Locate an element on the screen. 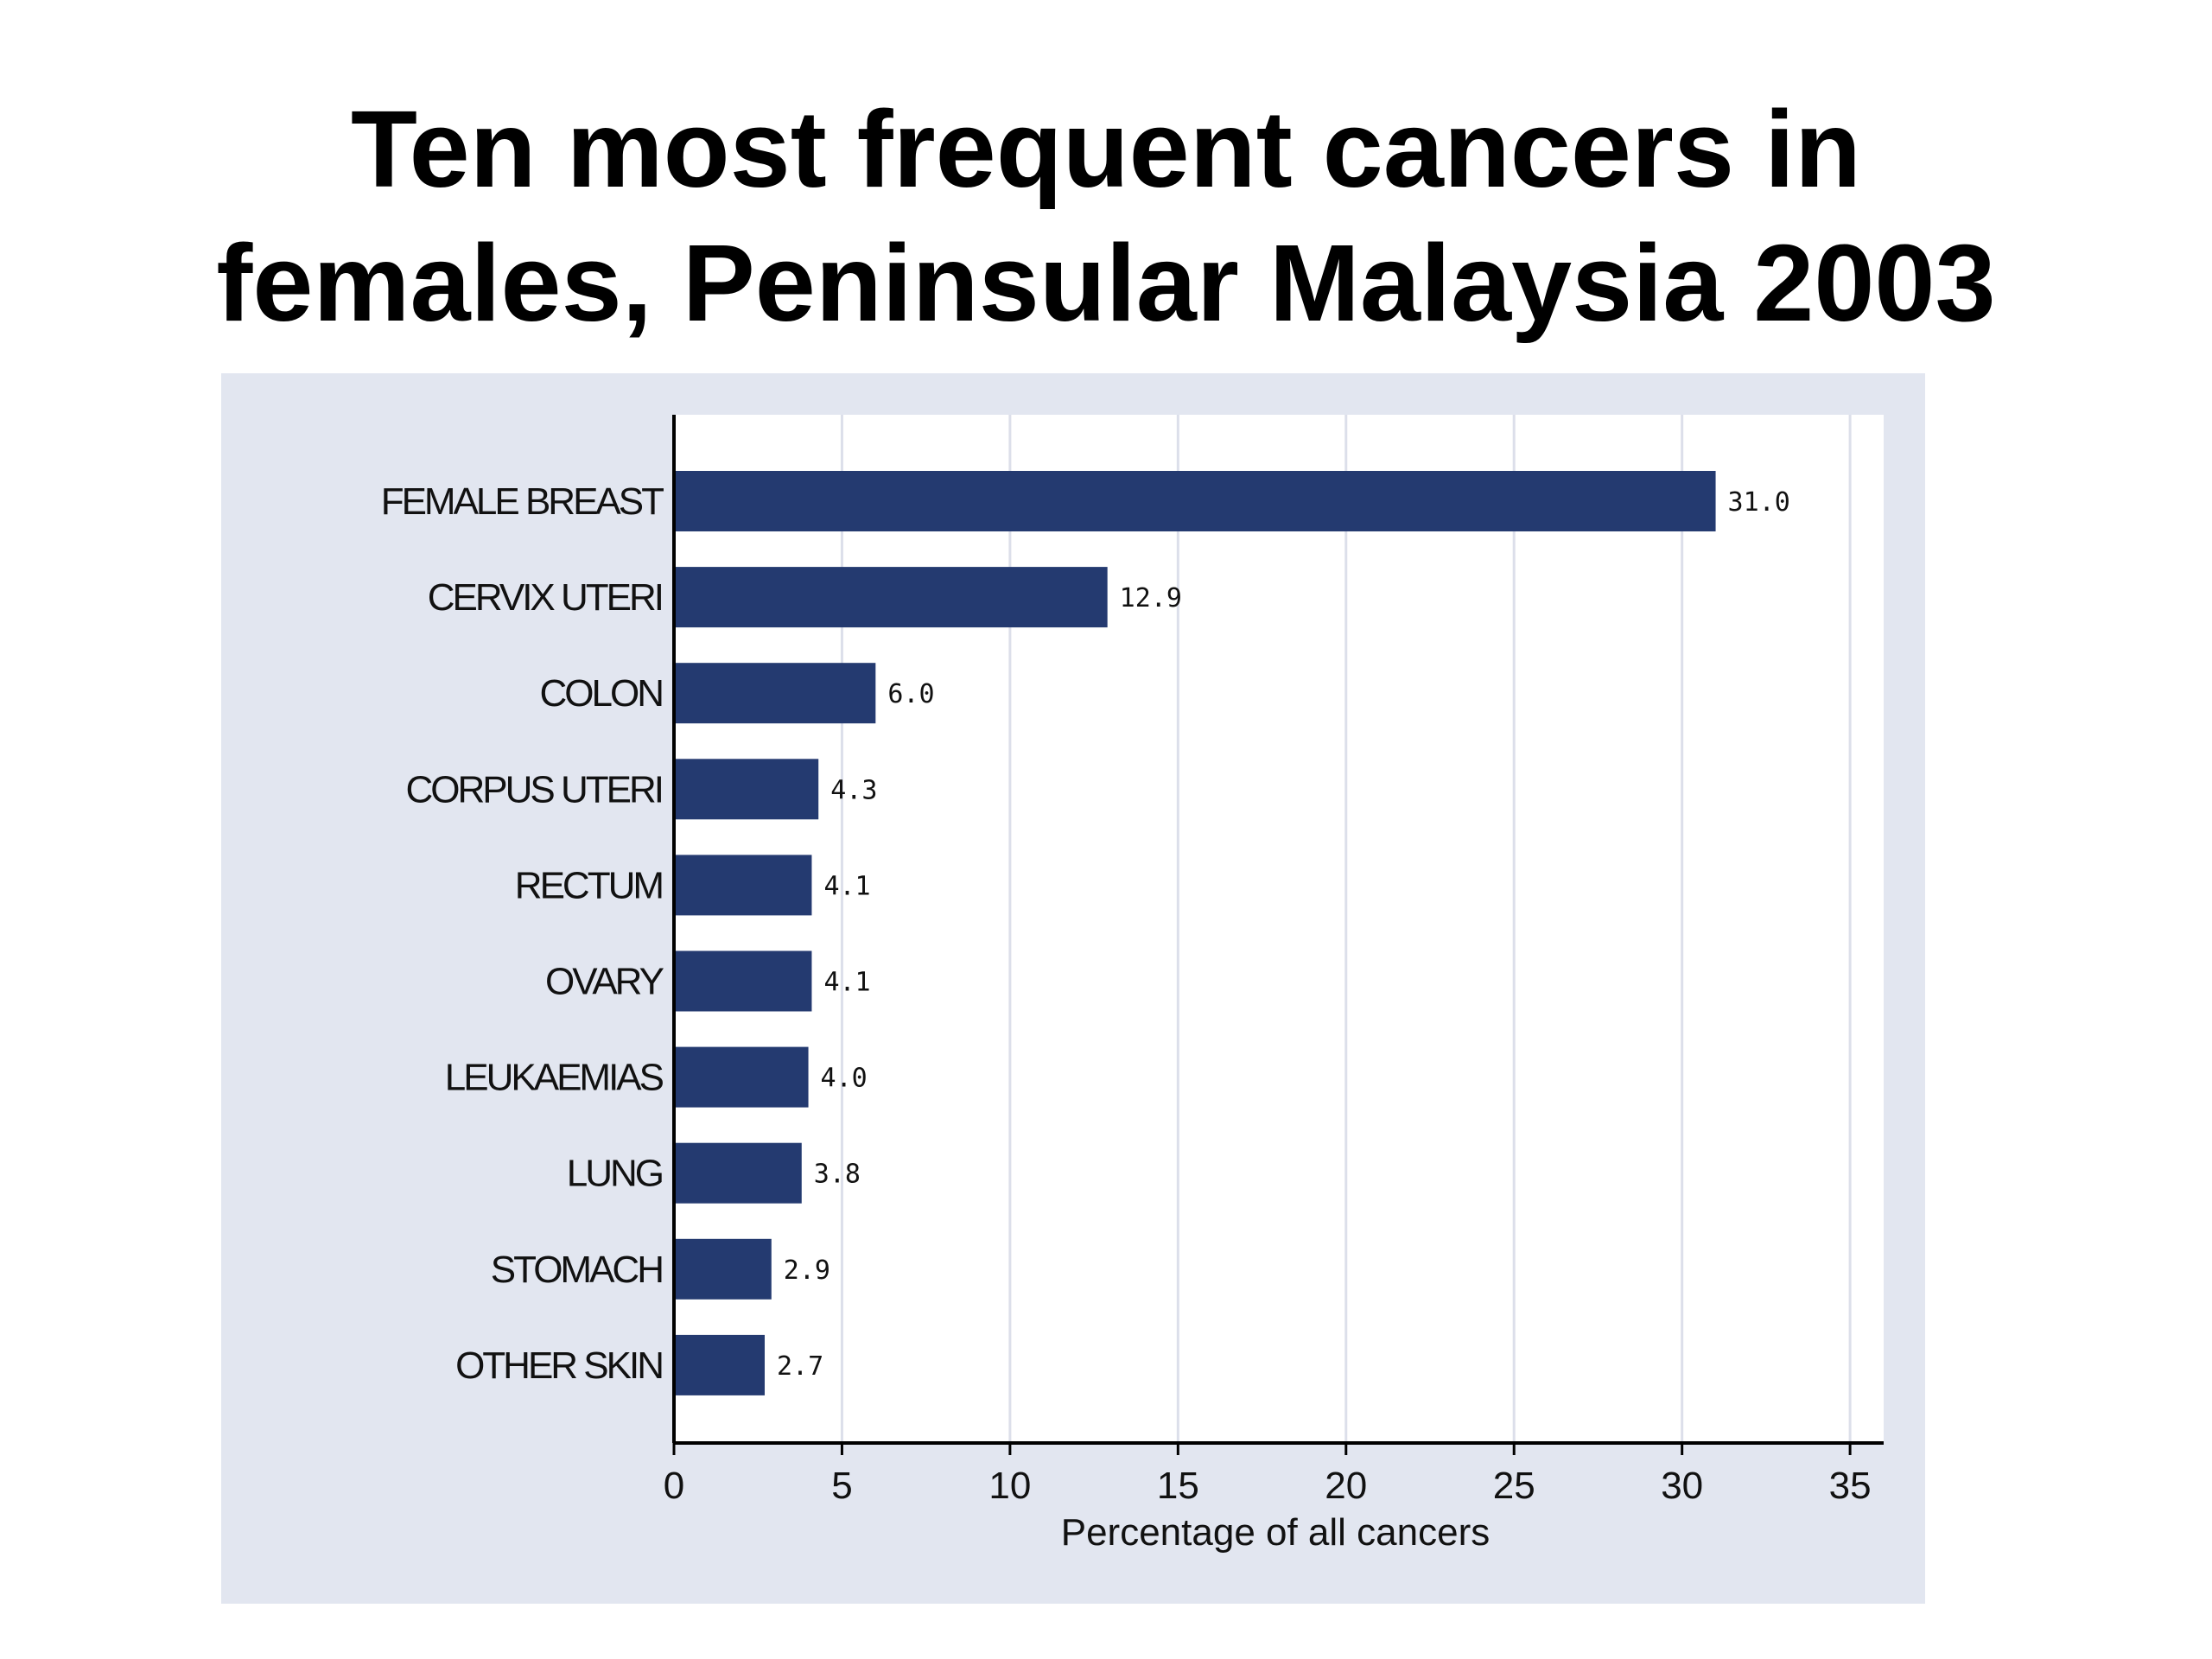 The height and width of the screenshot is (1659, 2212). x-axis-title: Percentage of all cancers is located at coordinates (1276, 1532).